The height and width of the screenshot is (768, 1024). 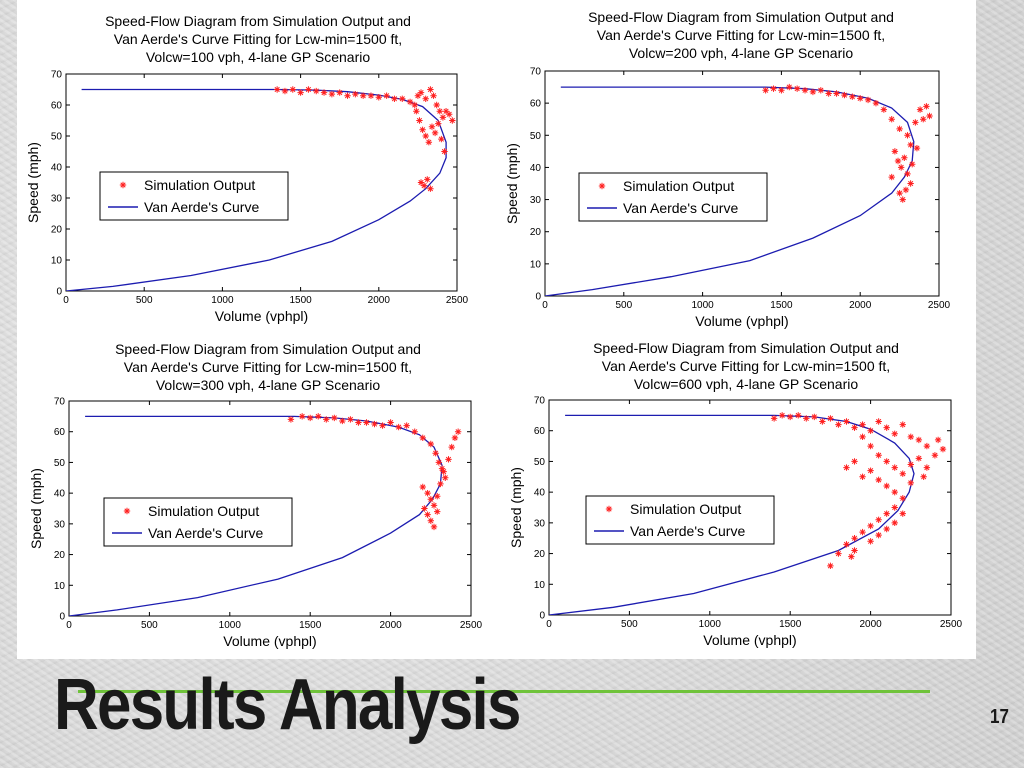 What do you see at coordinates (198, 522) in the screenshot?
I see `legend-box` at bounding box center [198, 522].